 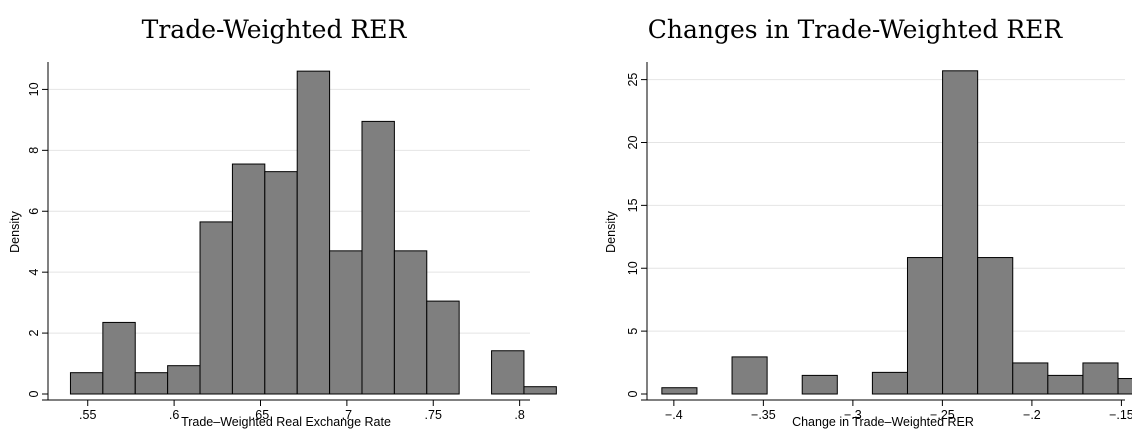 What do you see at coordinates (1032, 415) in the screenshot?
I see `x-tick-label: −.2` at bounding box center [1032, 415].